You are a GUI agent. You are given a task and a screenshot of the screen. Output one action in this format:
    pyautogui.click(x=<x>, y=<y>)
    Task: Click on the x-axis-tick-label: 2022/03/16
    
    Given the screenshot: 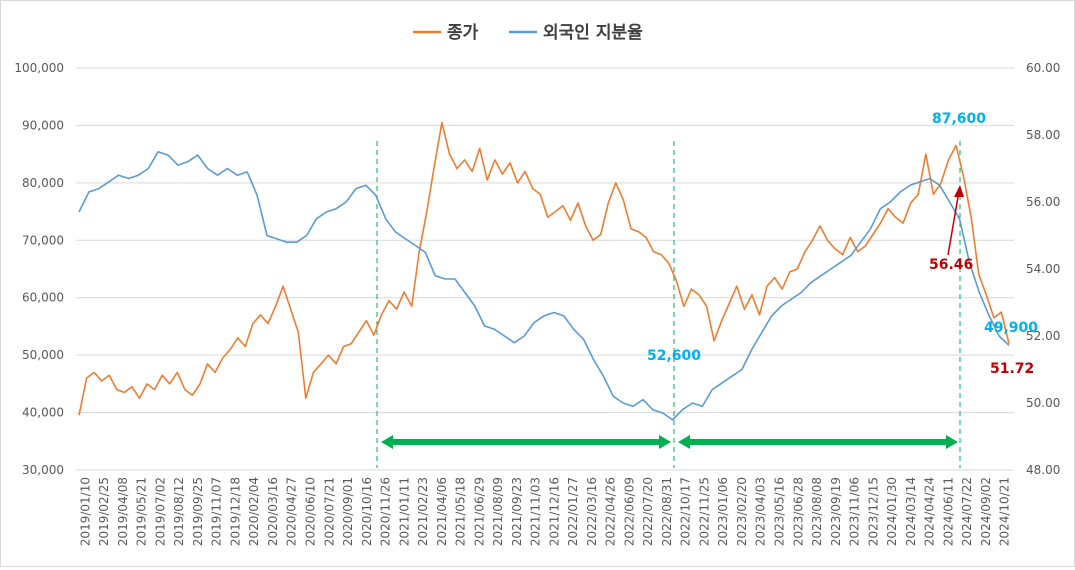 What is the action you would take?
    pyautogui.click(x=592, y=511)
    